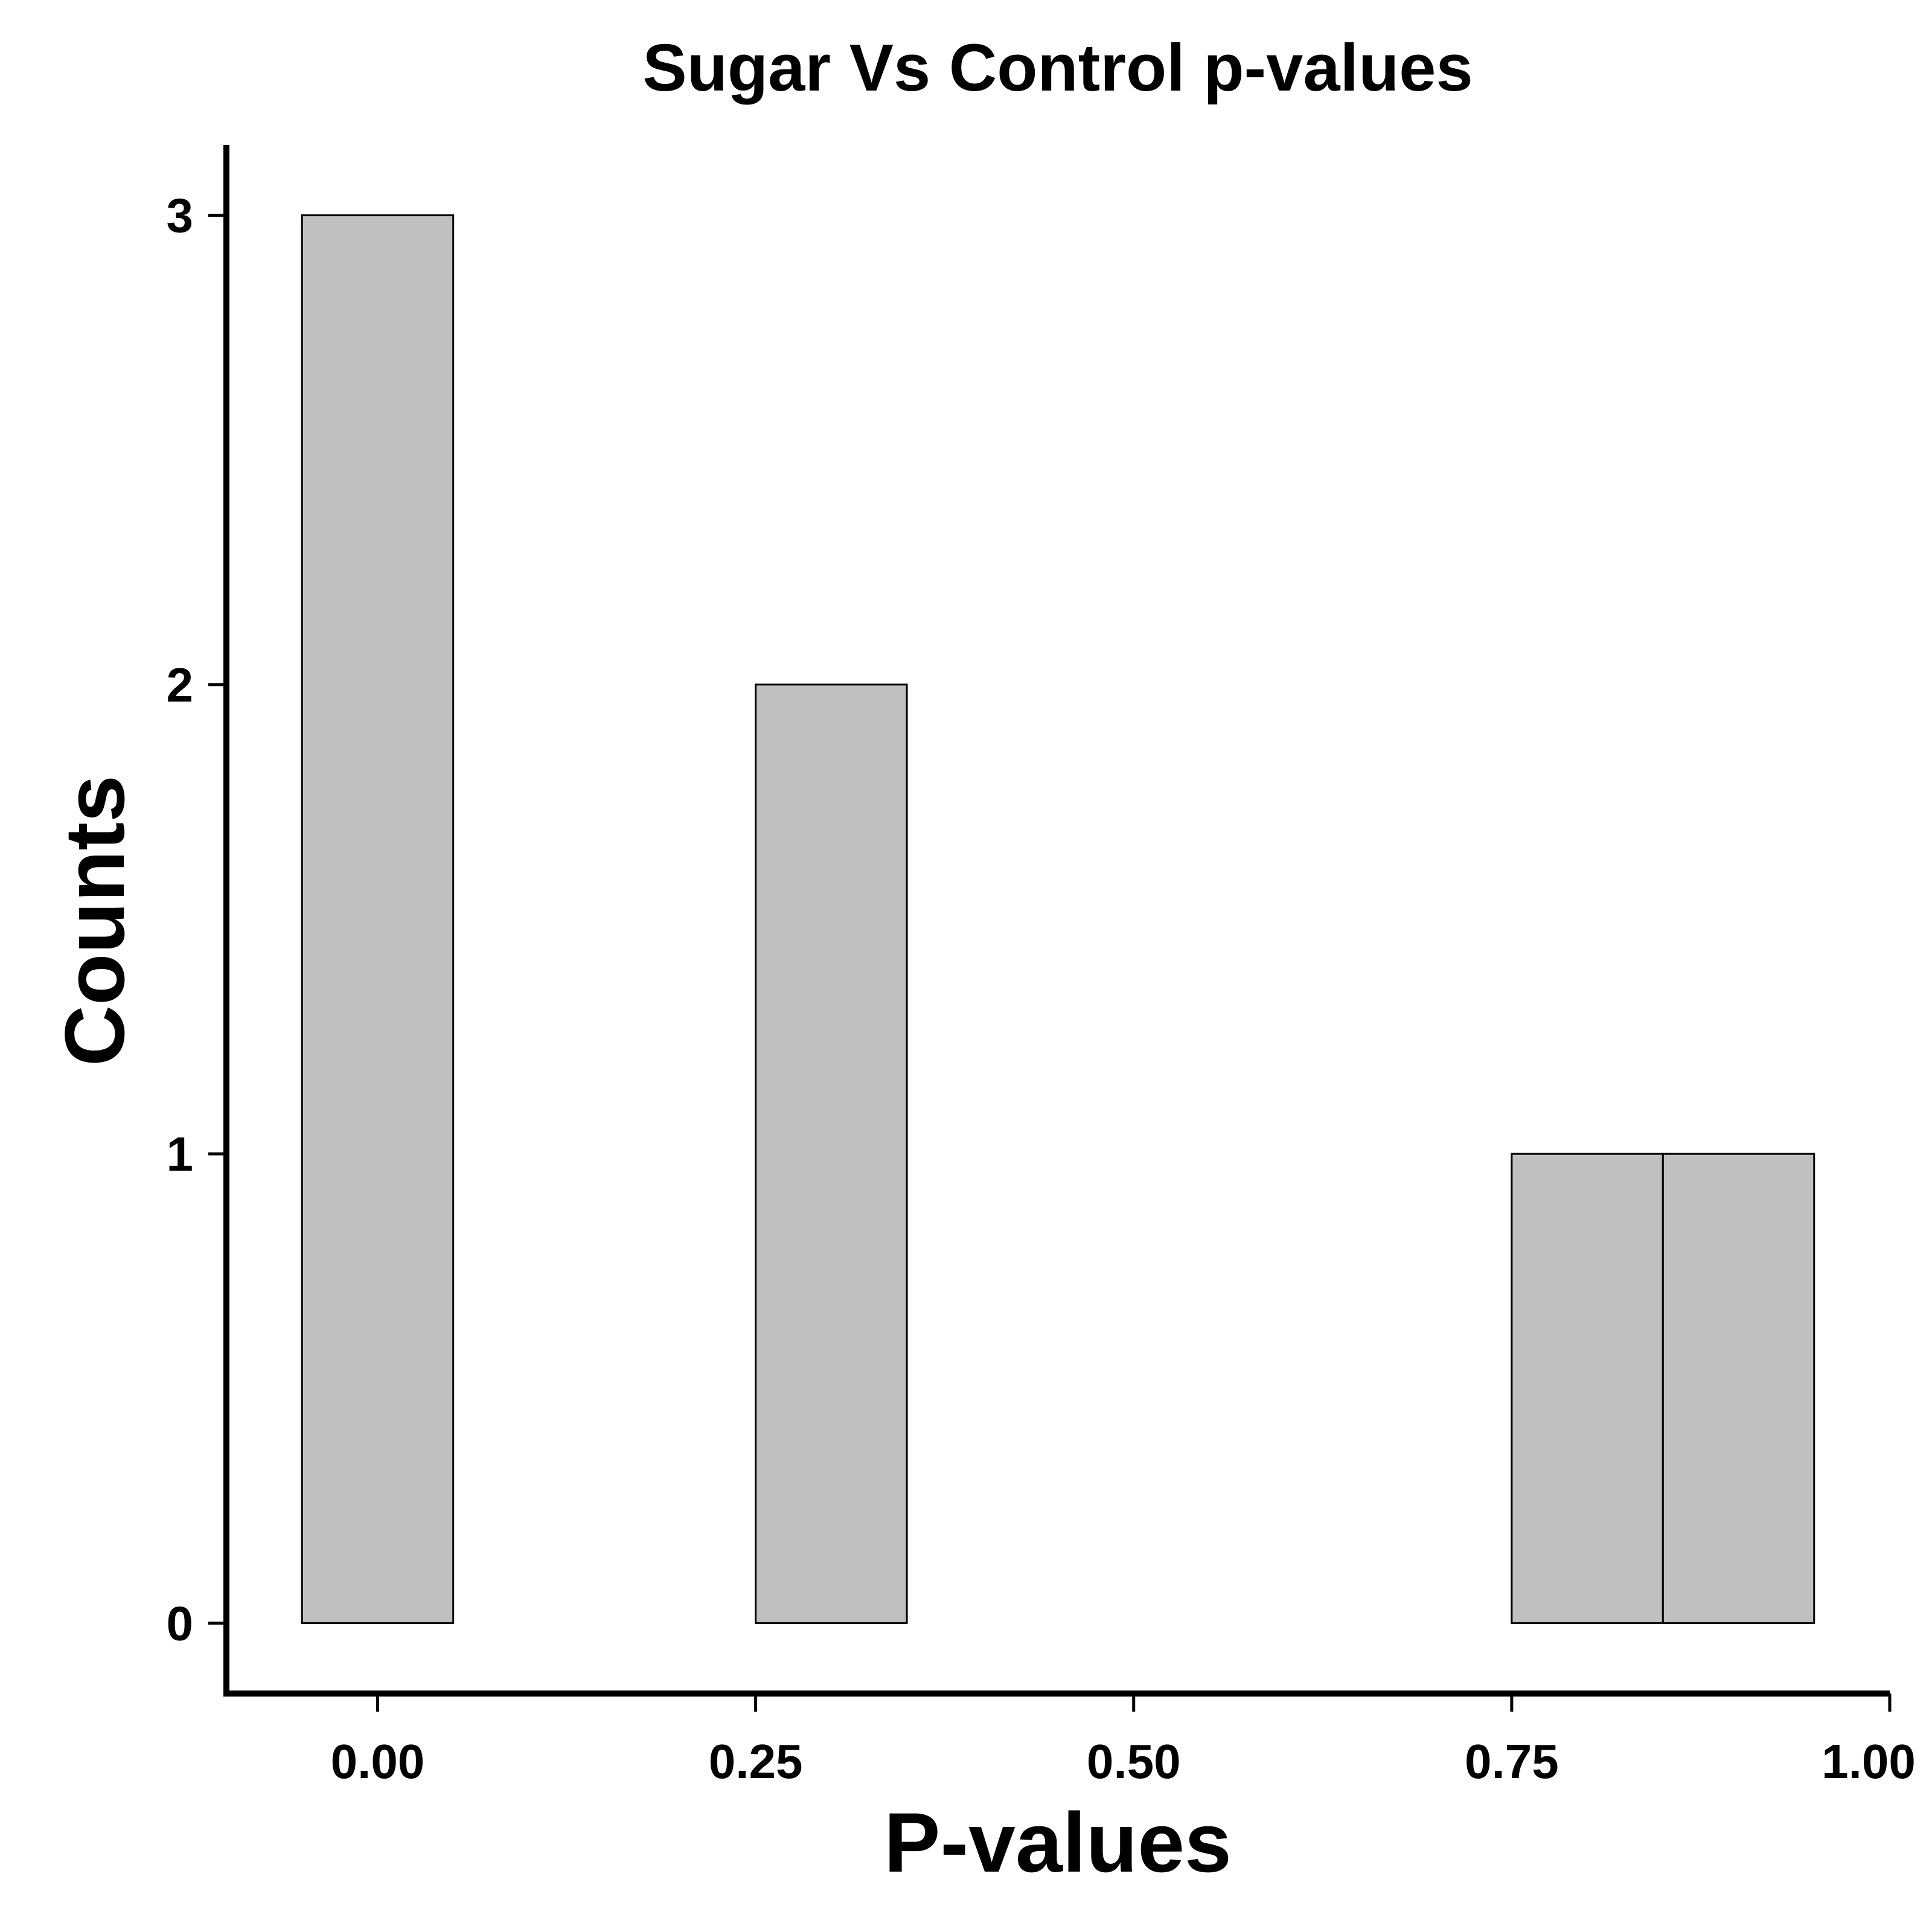 This screenshot has width=1932, height=1932. What do you see at coordinates (181, 1623) in the screenshot?
I see `y-tick-label-0: 0` at bounding box center [181, 1623].